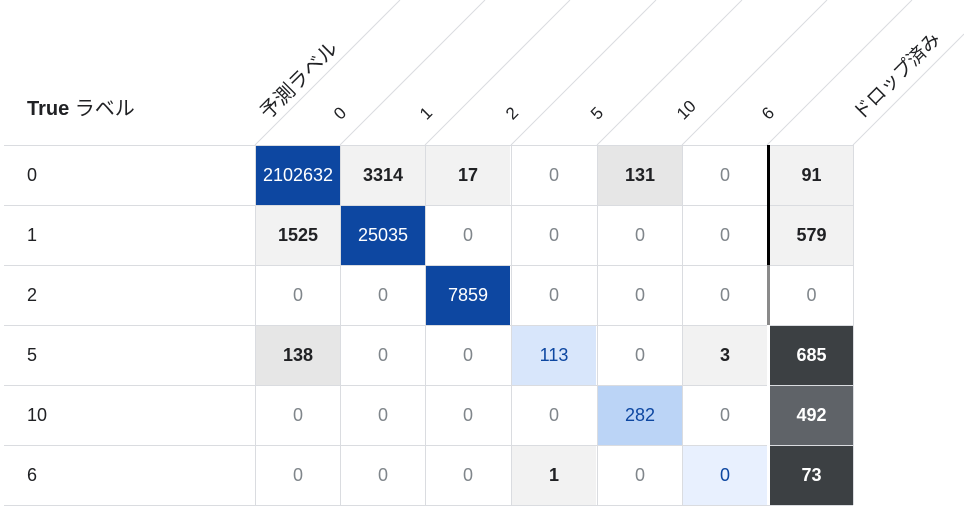  I want to click on row-axis-title-bold: True, so click(48, 109).